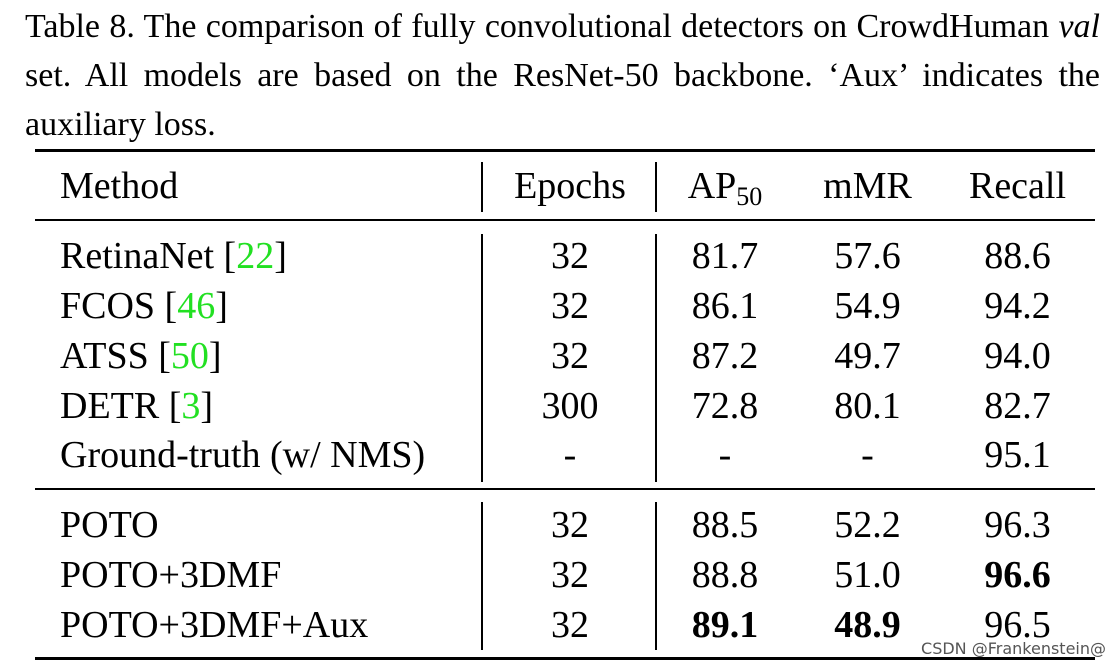 This screenshot has height=666, width=1120. Describe the element at coordinates (867, 625) in the screenshot. I see `mmr-cell-best: 48.9` at that location.